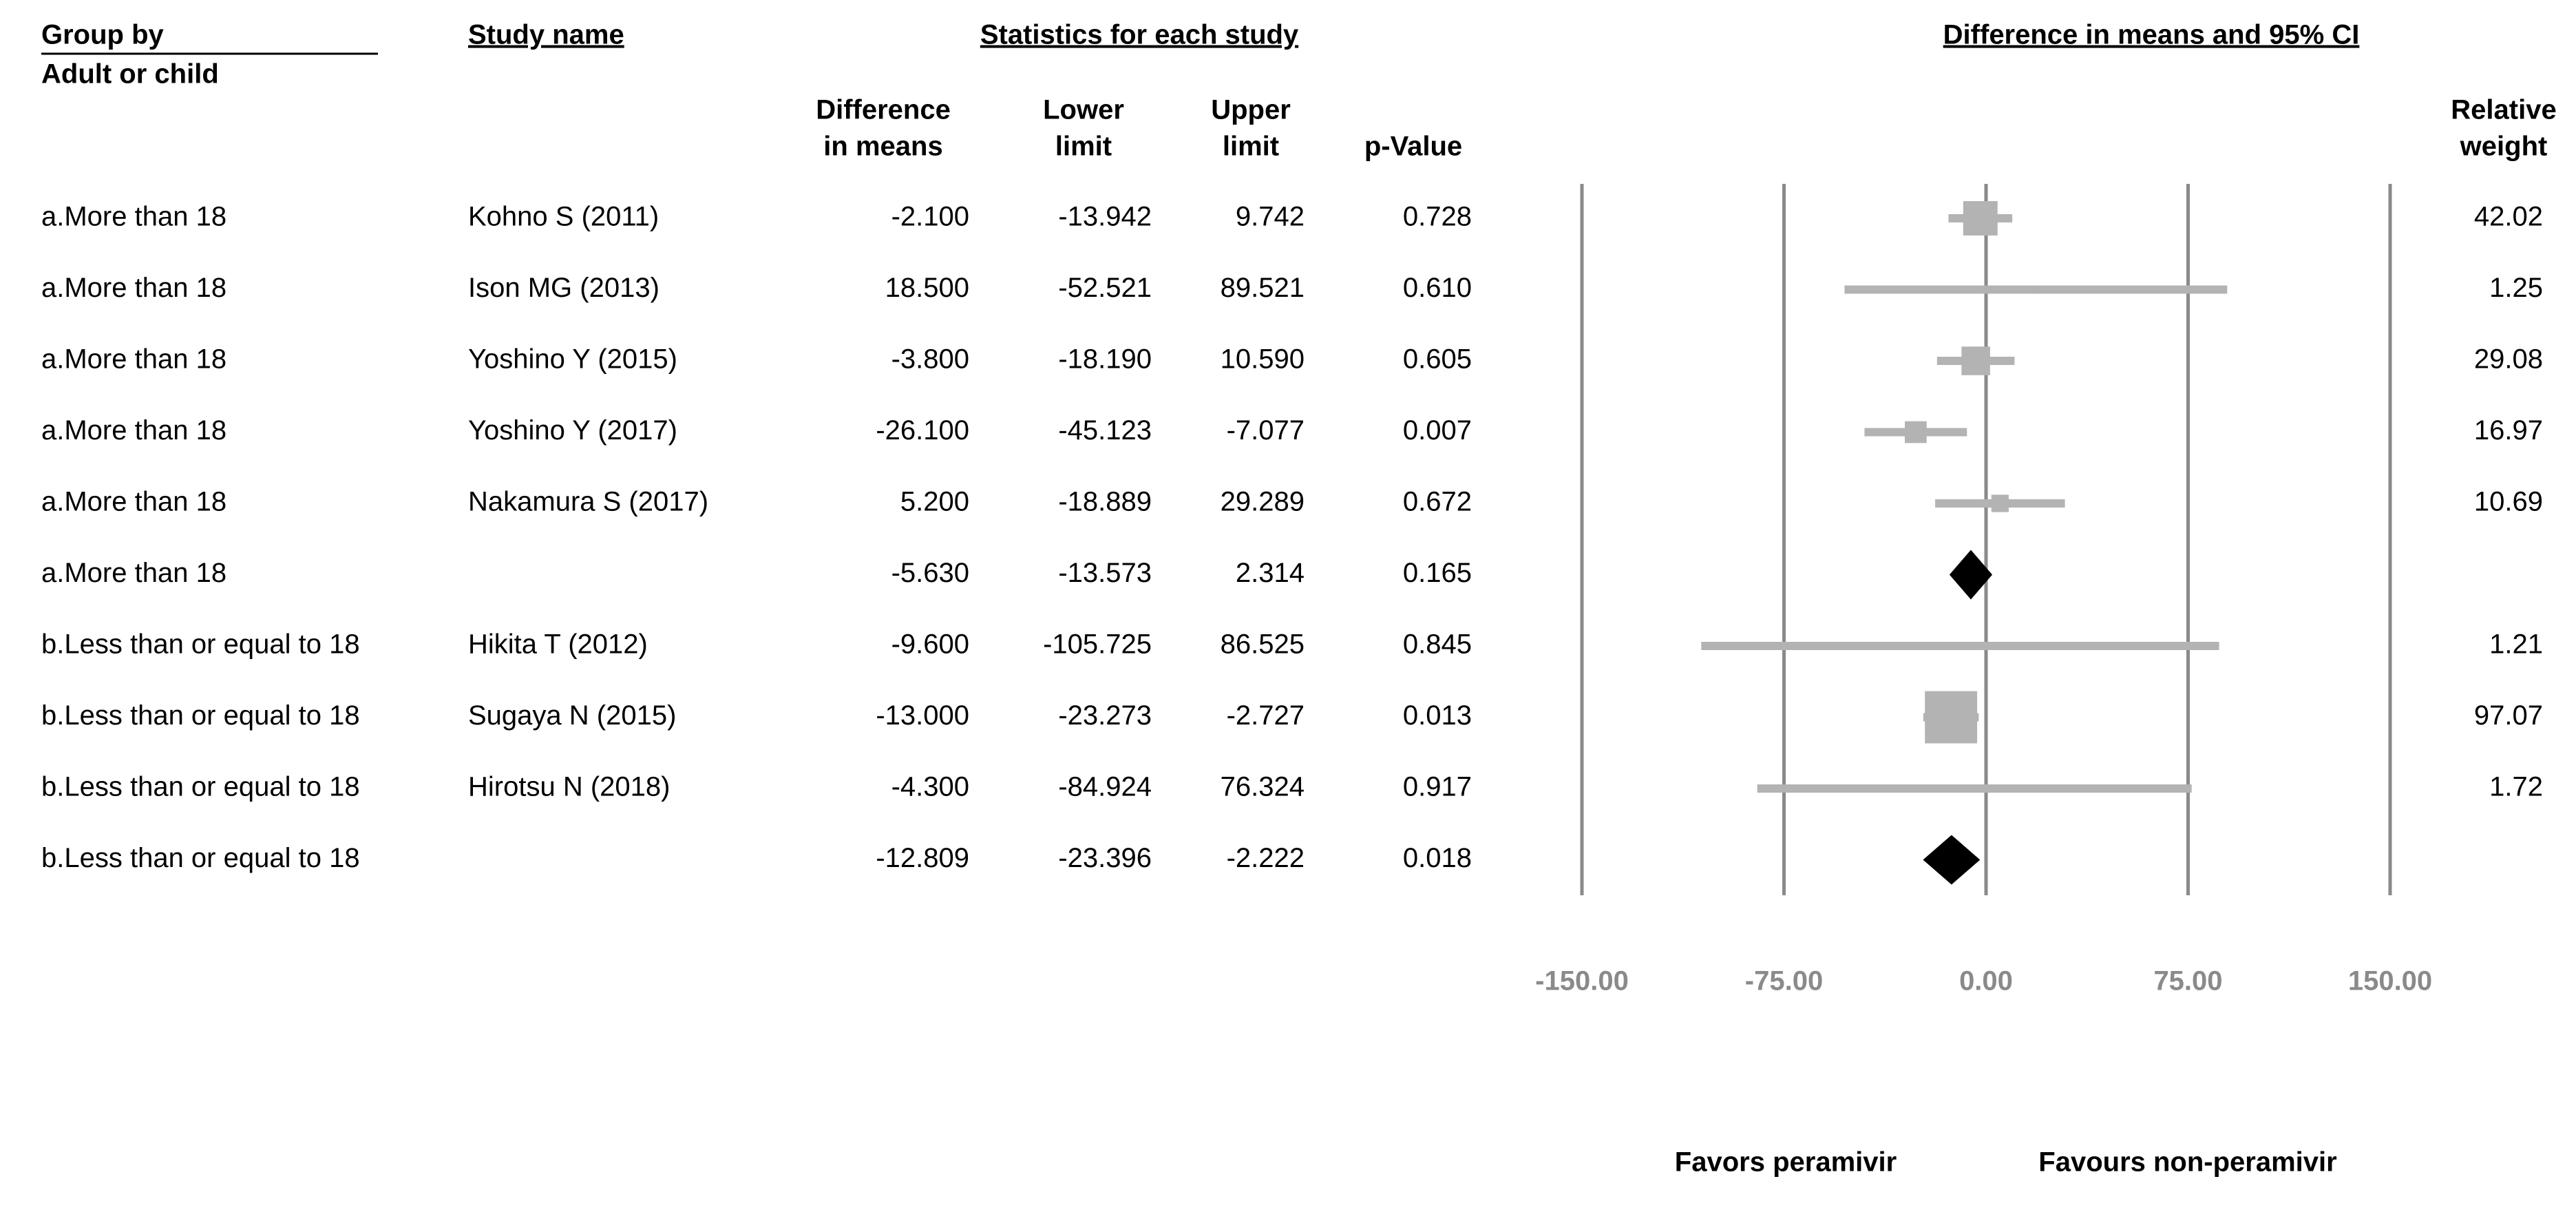 This screenshot has width=2576, height=1221. What do you see at coordinates (2504, 110) in the screenshot?
I see `weight-header: Relative` at bounding box center [2504, 110].